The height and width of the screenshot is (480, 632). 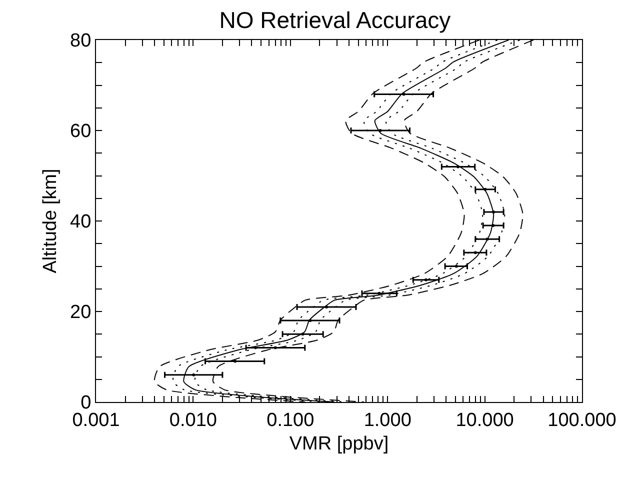 I want to click on x-axis-title: VMR [ppbv], so click(x=339, y=444).